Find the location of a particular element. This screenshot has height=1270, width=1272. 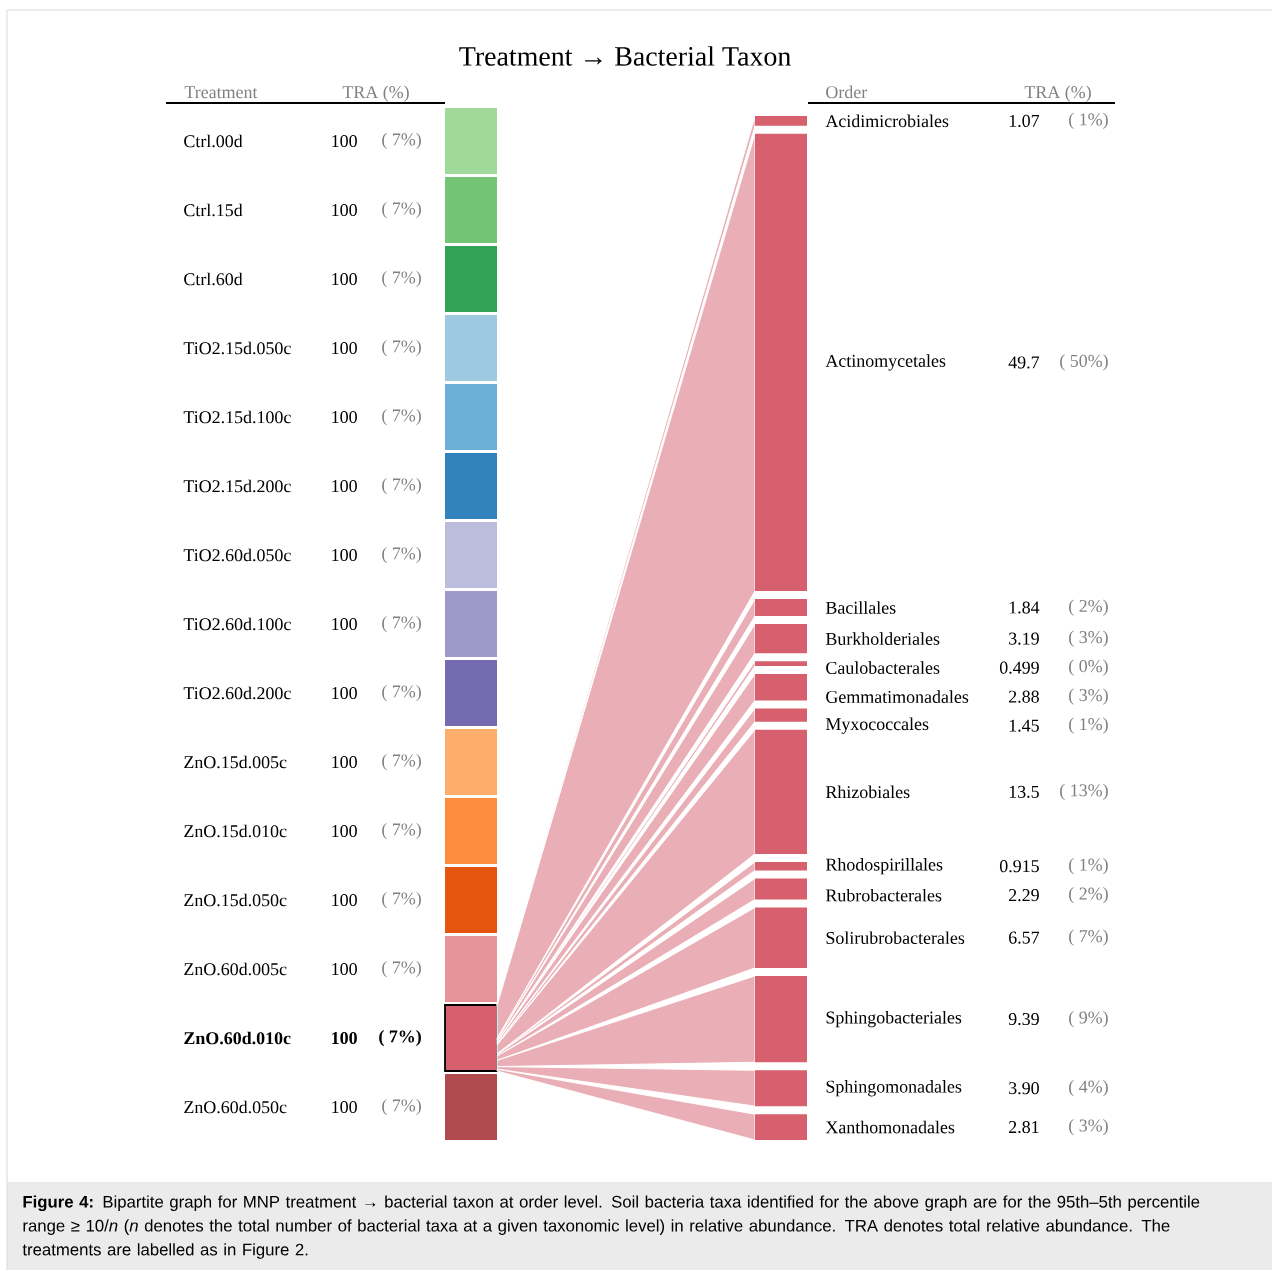

text: Figure 4: Bipartite graph for MNP treatment → bacterial taxon at order level. Soil bacteria taxa identified for the above graph are for the 95th–5th percentile range ≥ 10/n (n denotes the total number of bacterial taxa at a given taxonomic level) in relative abundance. TRA denotes total relative abundance. The treatments are labelled as in Figure 2. is located at coordinates (611, 1227).